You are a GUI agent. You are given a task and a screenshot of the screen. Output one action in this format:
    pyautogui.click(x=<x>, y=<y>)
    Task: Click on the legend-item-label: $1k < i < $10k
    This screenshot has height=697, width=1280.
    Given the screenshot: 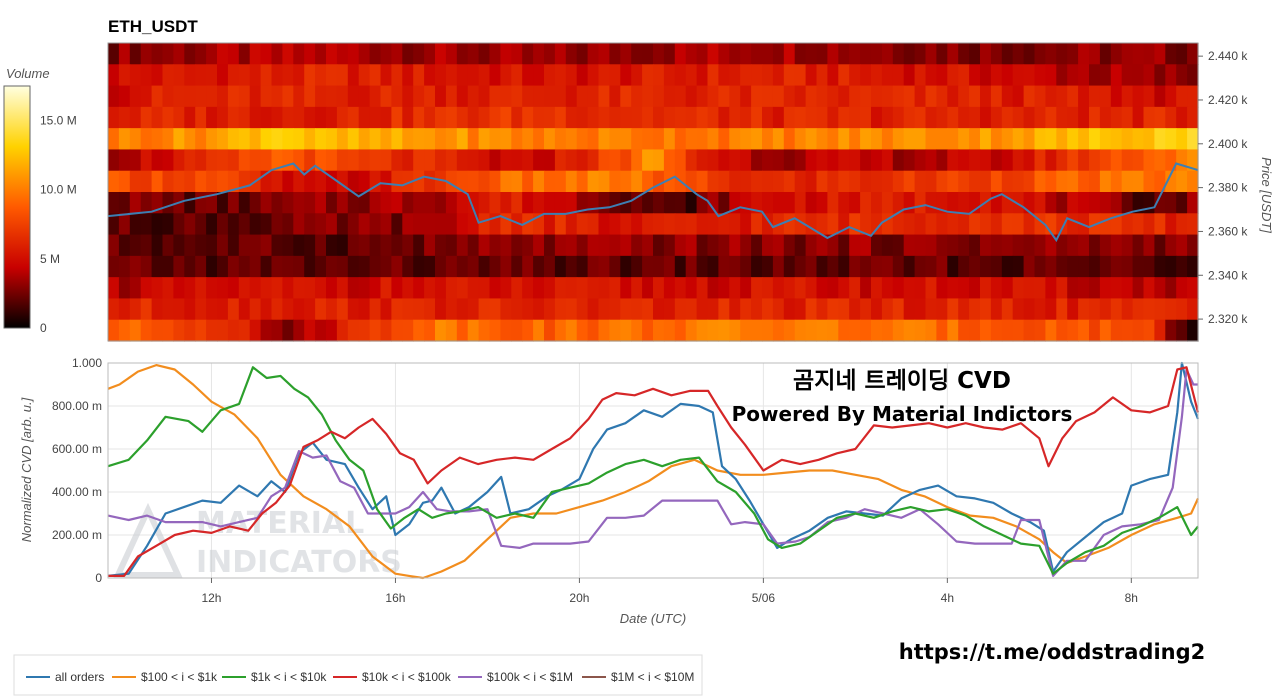 What is the action you would take?
    pyautogui.click(x=289, y=677)
    